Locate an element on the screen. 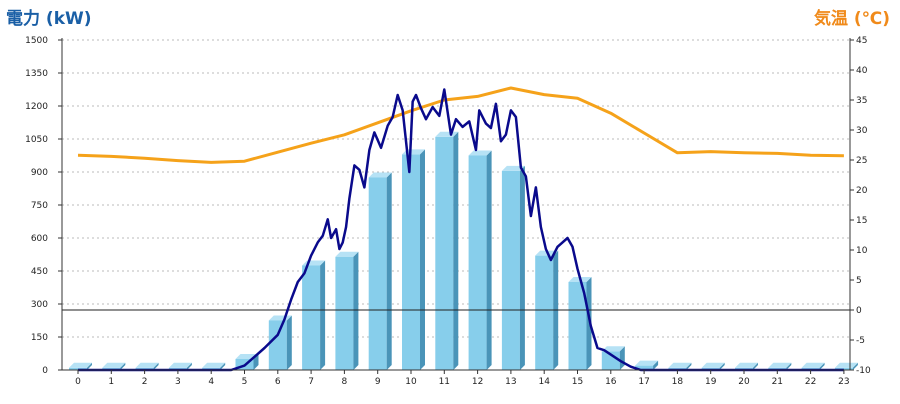 This screenshot has width=900, height=404. x-tick-label: 22 is located at coordinates (810, 382).